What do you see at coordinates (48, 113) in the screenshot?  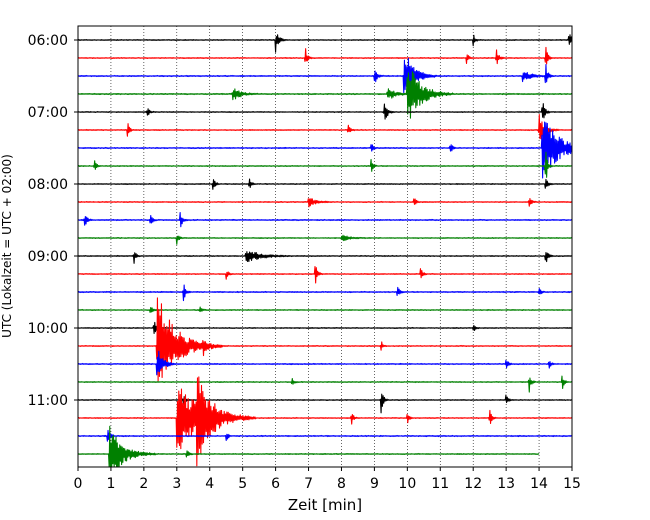 I see `y-tick-label: 07:00` at bounding box center [48, 113].